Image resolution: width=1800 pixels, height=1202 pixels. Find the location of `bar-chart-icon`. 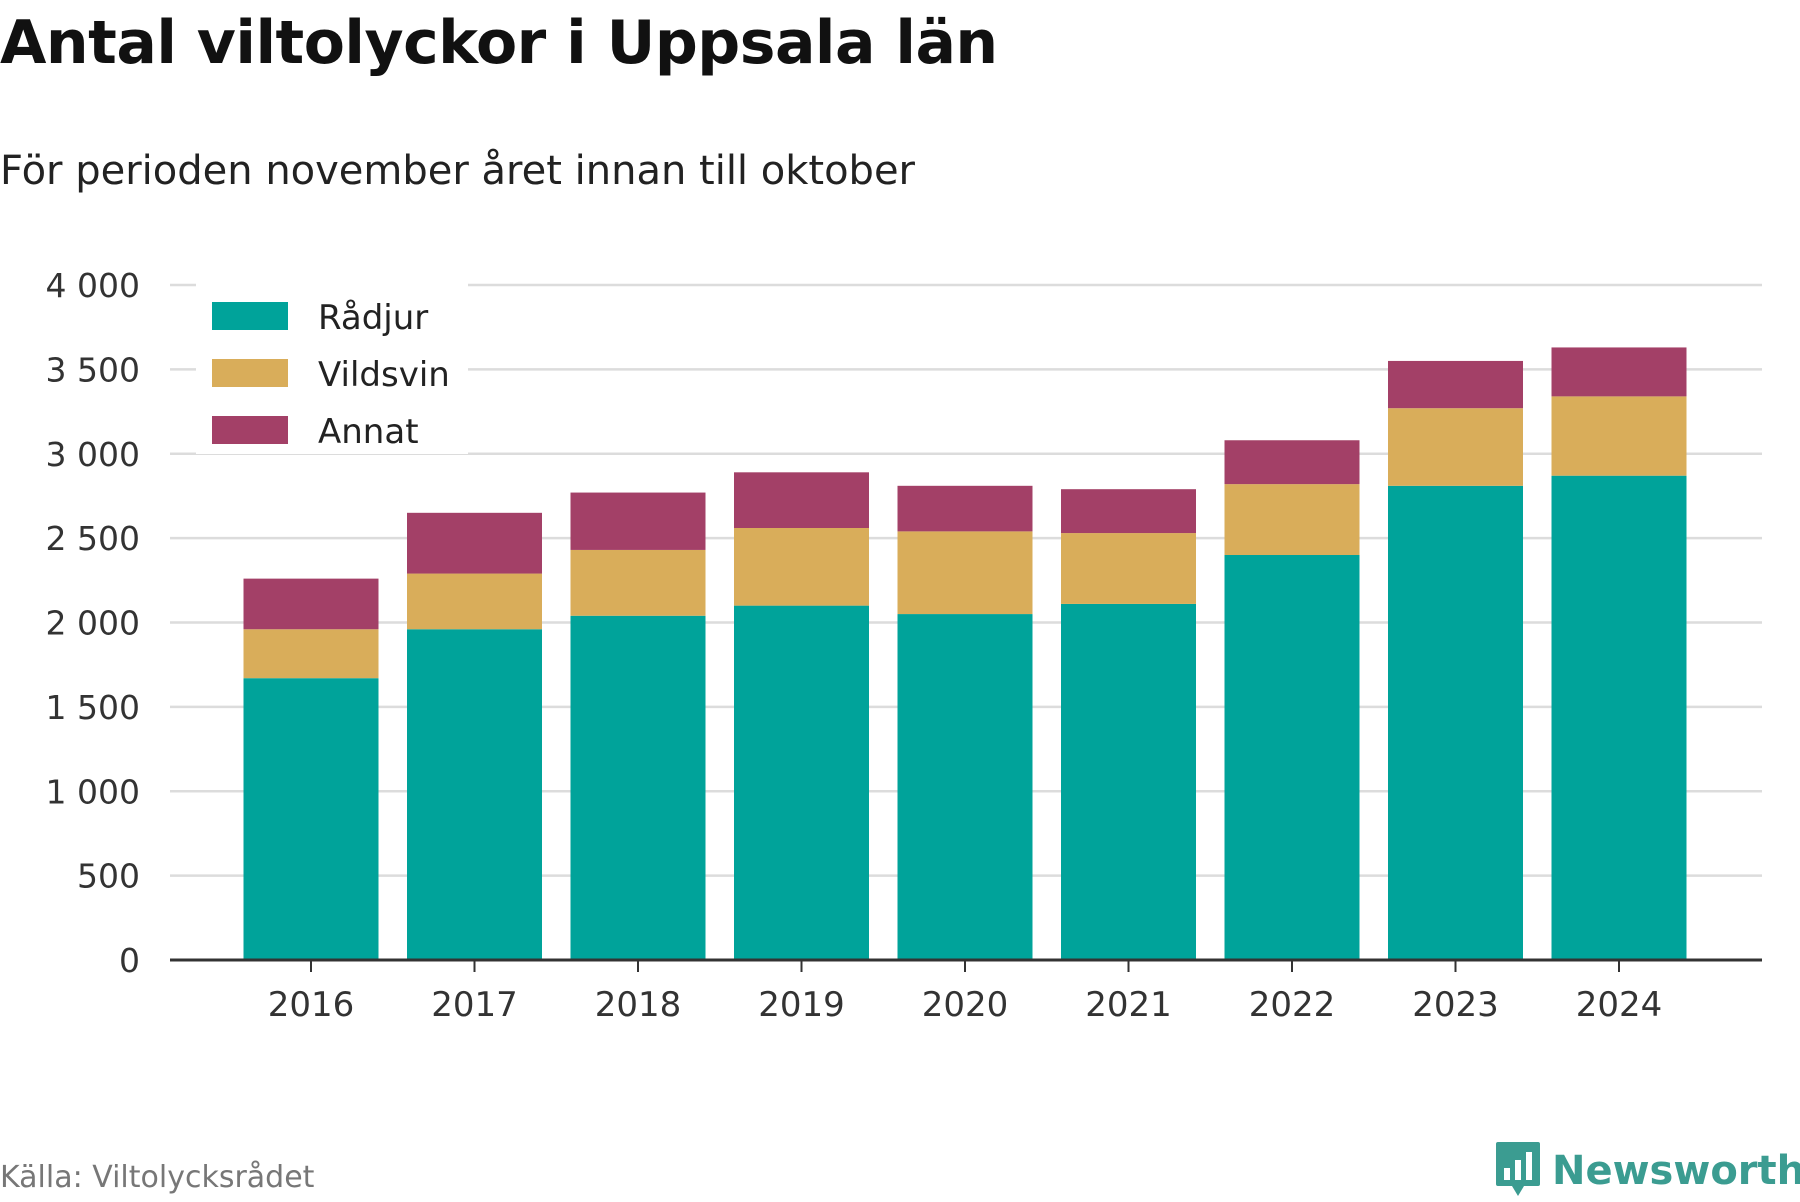

bar-chart-icon is located at coordinates (1518, 1171).